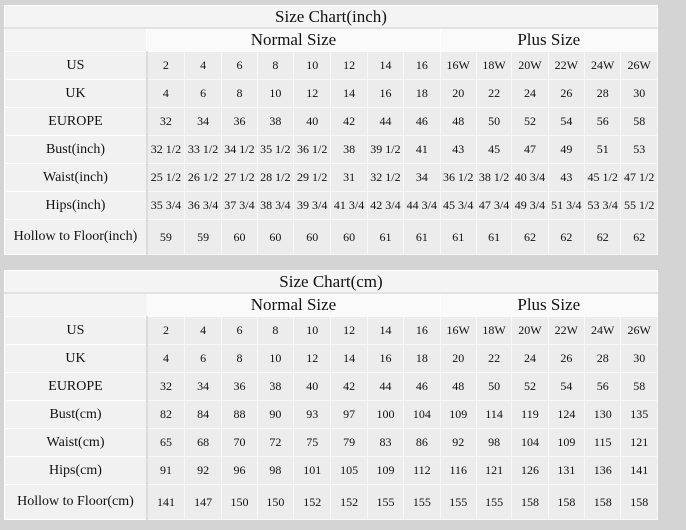 This screenshot has width=686, height=530. Describe the element at coordinates (239, 502) in the screenshot. I see `table-cell: 150` at that location.